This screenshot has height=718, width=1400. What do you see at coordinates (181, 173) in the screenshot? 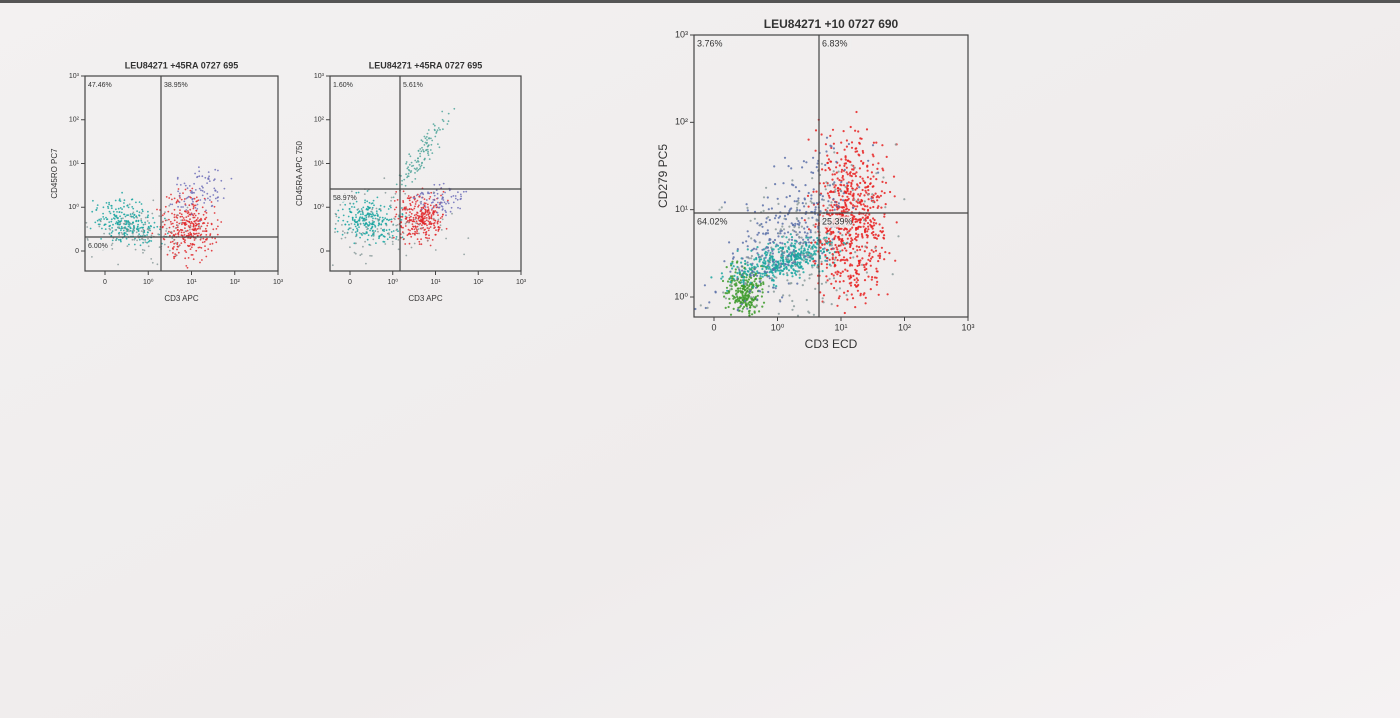
I see `plot-frame` at bounding box center [181, 173].